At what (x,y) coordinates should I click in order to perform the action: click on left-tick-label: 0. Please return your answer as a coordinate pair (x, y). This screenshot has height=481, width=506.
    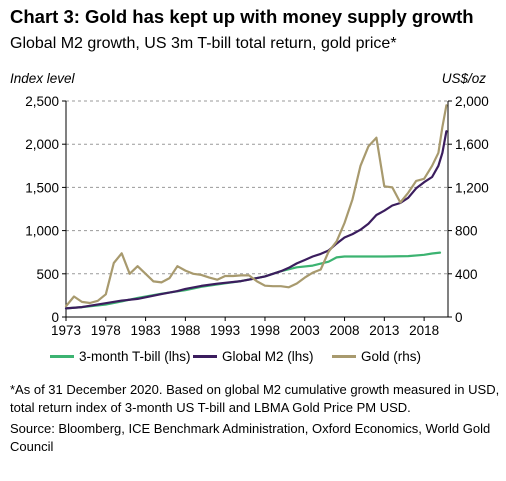
    Looking at the image, I should click on (55, 317).